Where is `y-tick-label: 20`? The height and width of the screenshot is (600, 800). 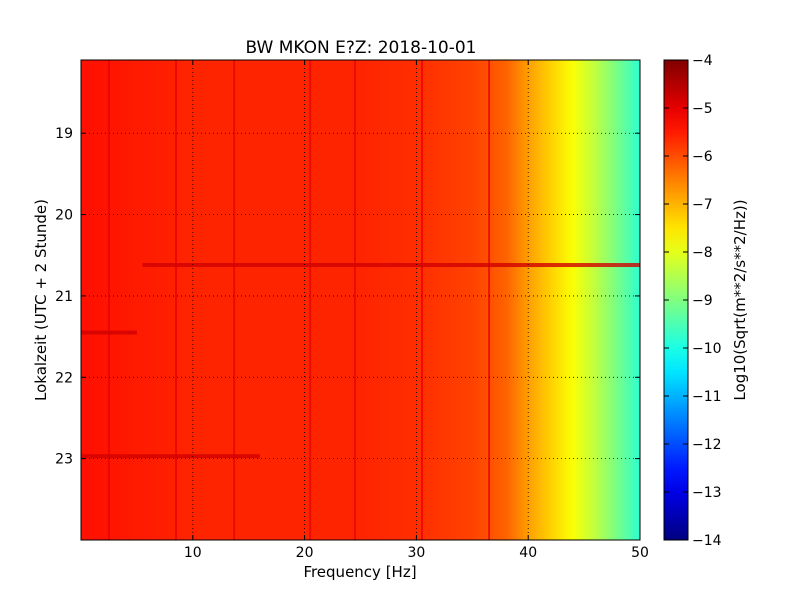
y-tick-label: 20 is located at coordinates (64, 216).